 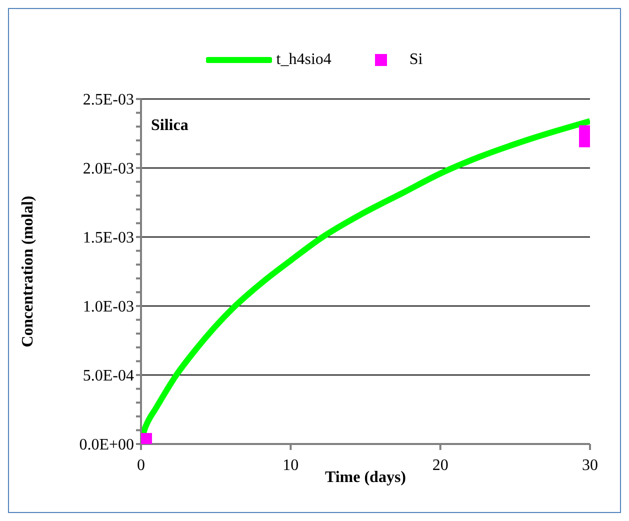 What do you see at coordinates (416, 60) in the screenshot?
I see `legend-label: Si` at bounding box center [416, 60].